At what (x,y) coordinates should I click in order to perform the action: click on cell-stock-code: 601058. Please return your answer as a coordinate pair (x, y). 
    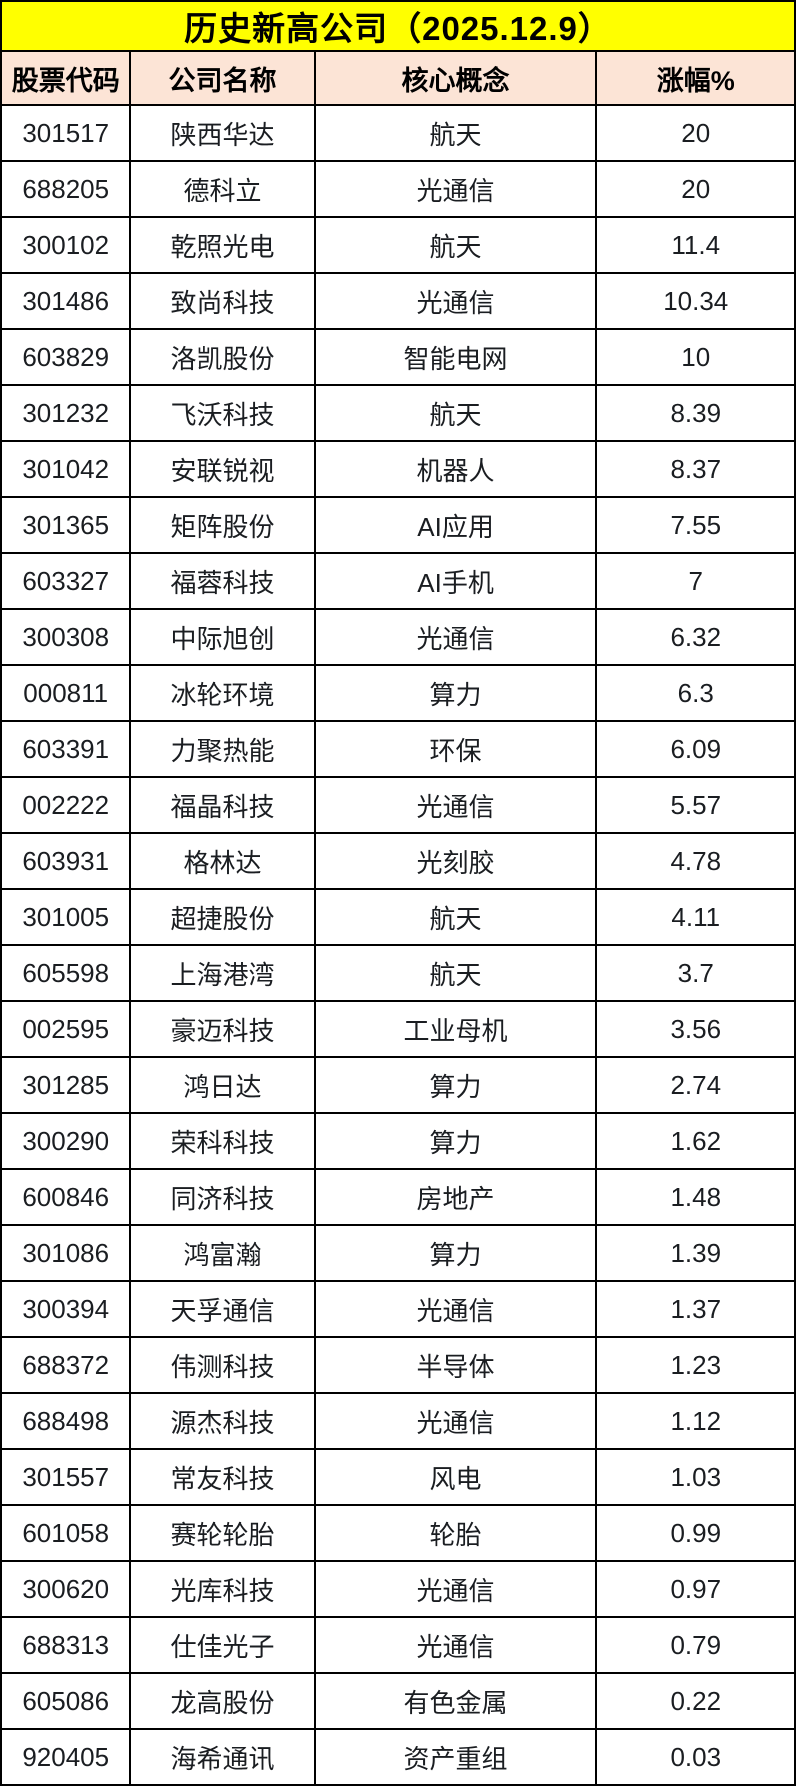
    Looking at the image, I should click on (66, 1533).